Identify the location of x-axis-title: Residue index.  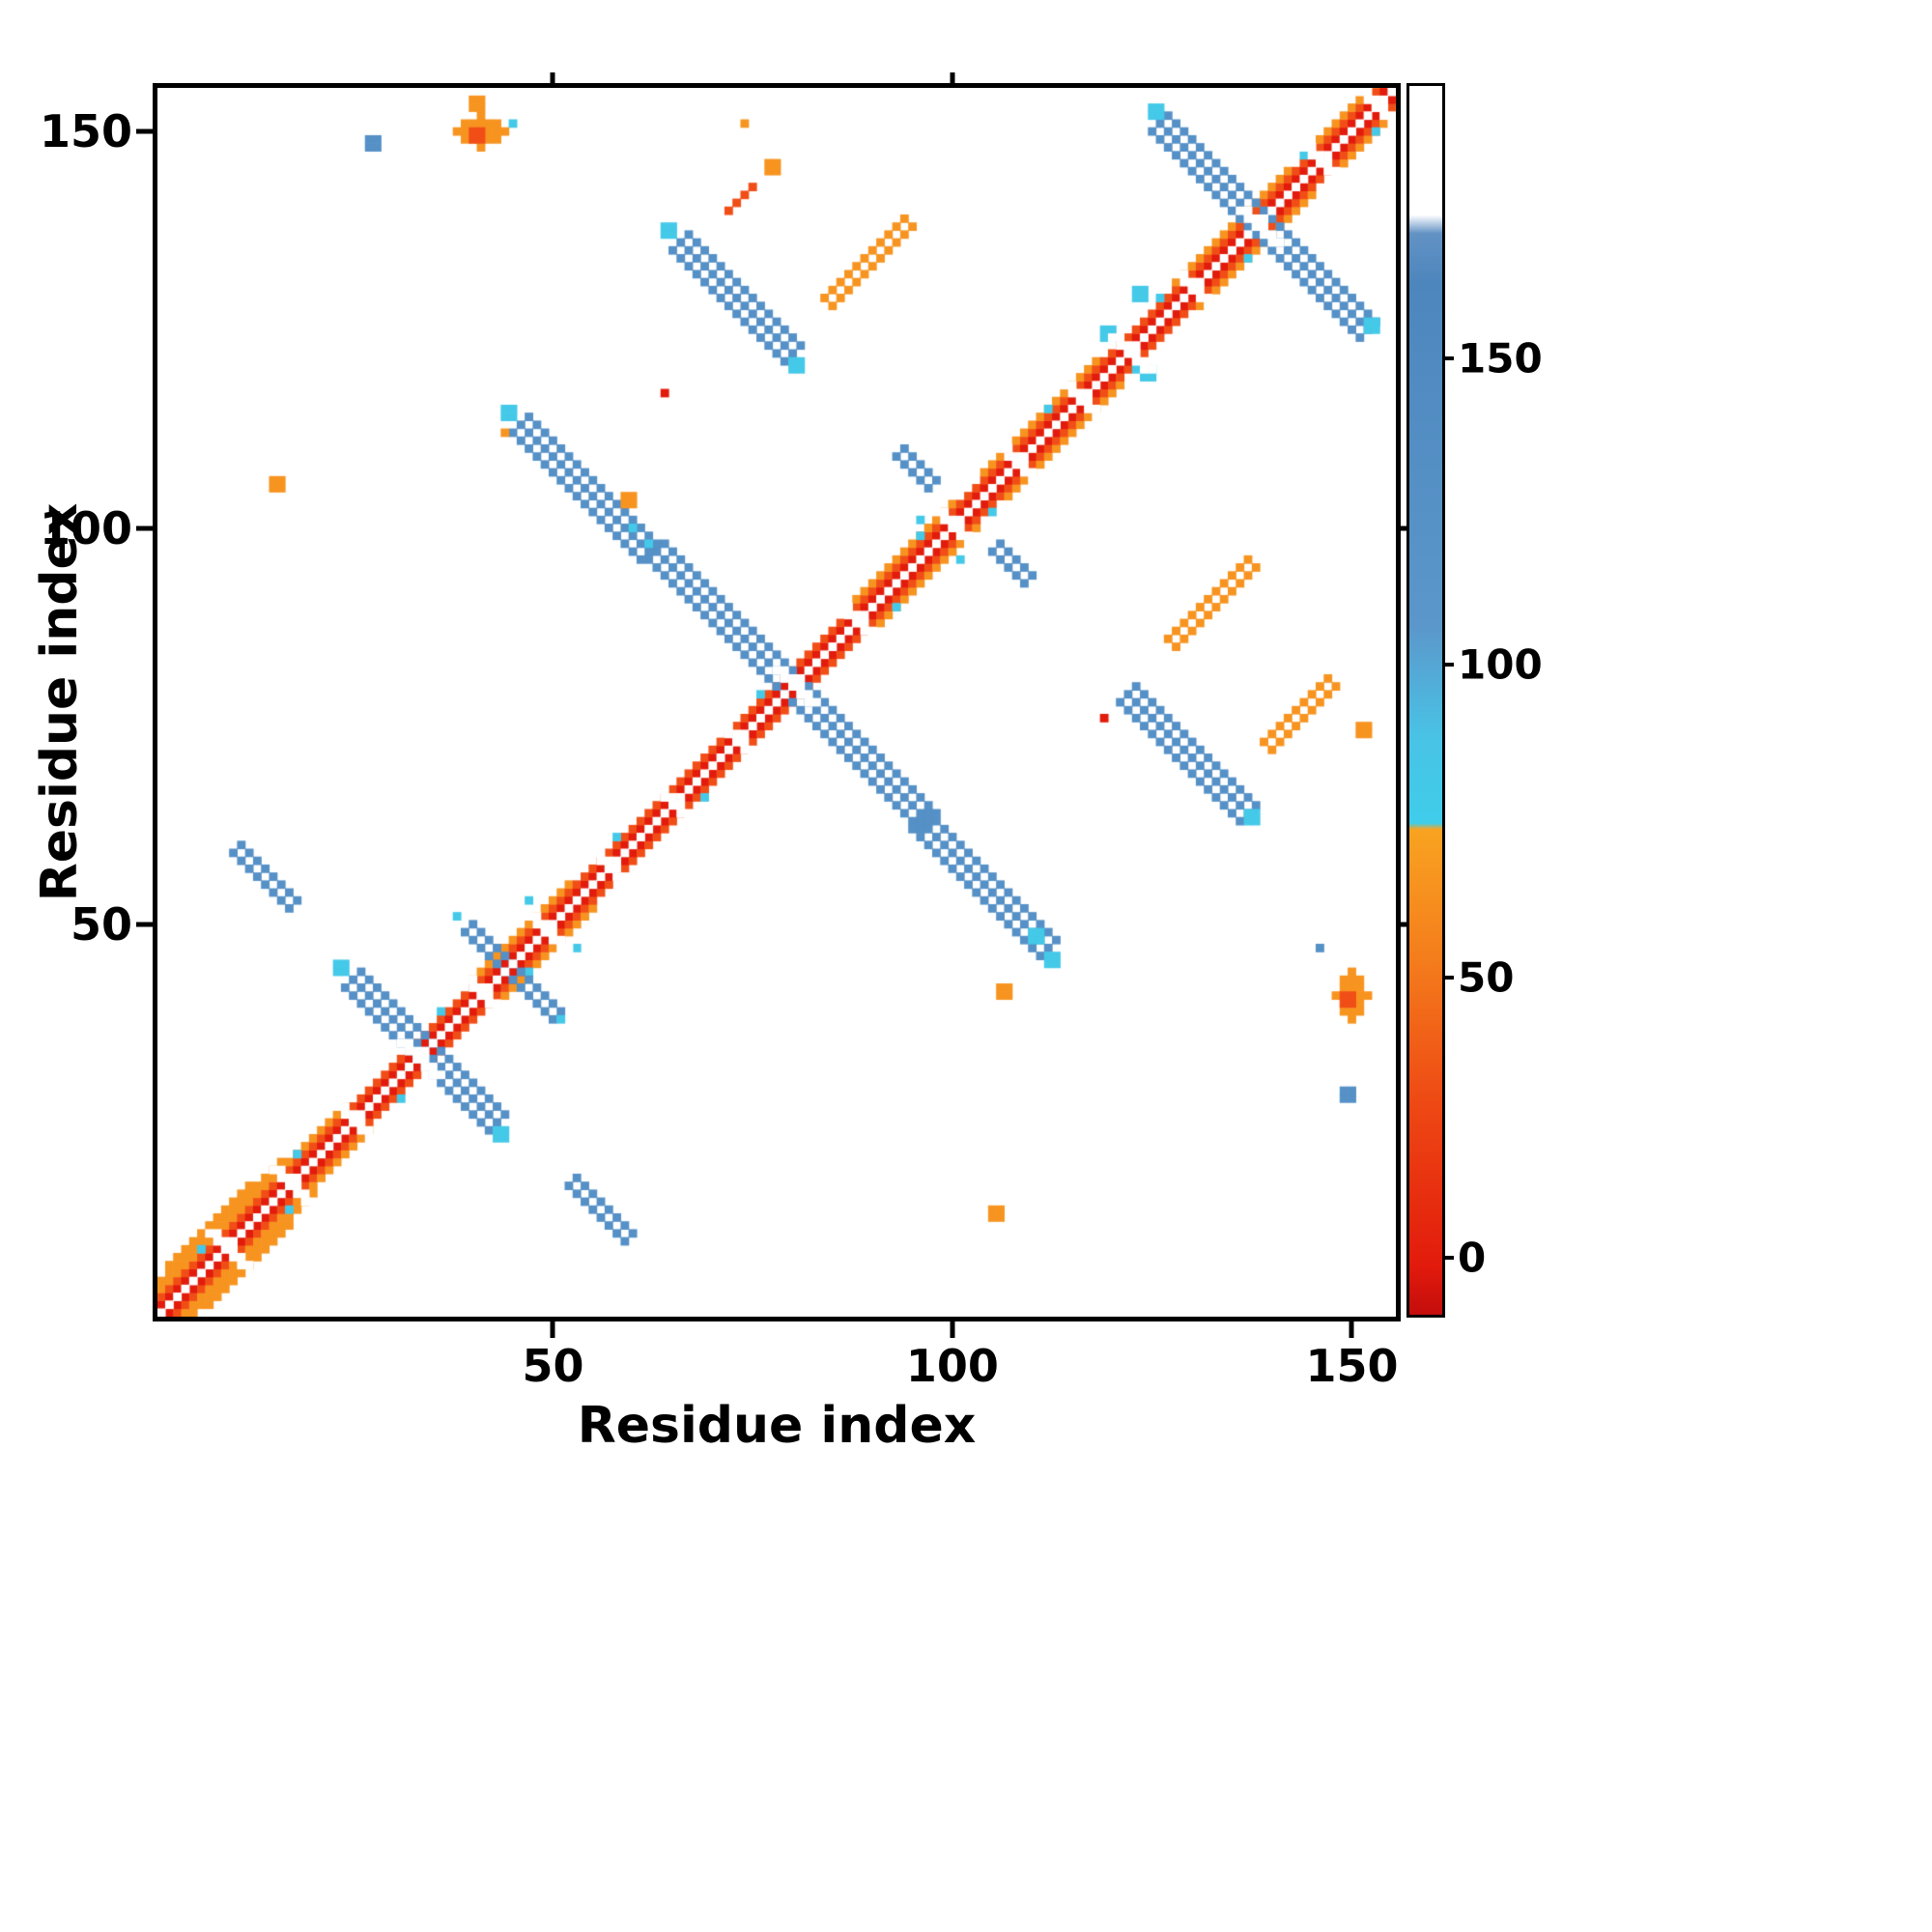
(777, 1426).